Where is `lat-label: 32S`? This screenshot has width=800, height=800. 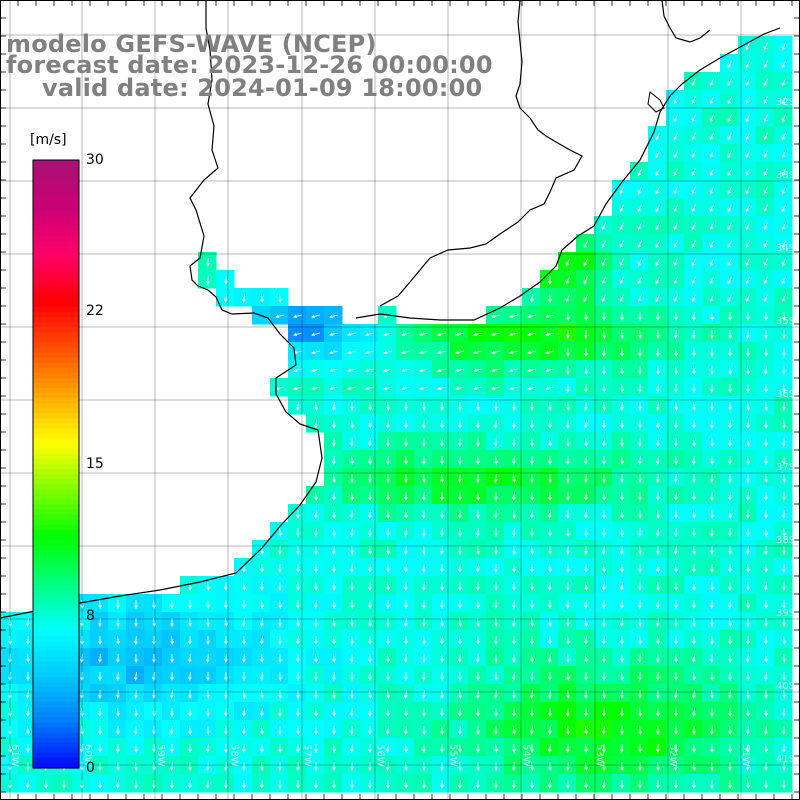 lat-label: 32S is located at coordinates (785, 102).